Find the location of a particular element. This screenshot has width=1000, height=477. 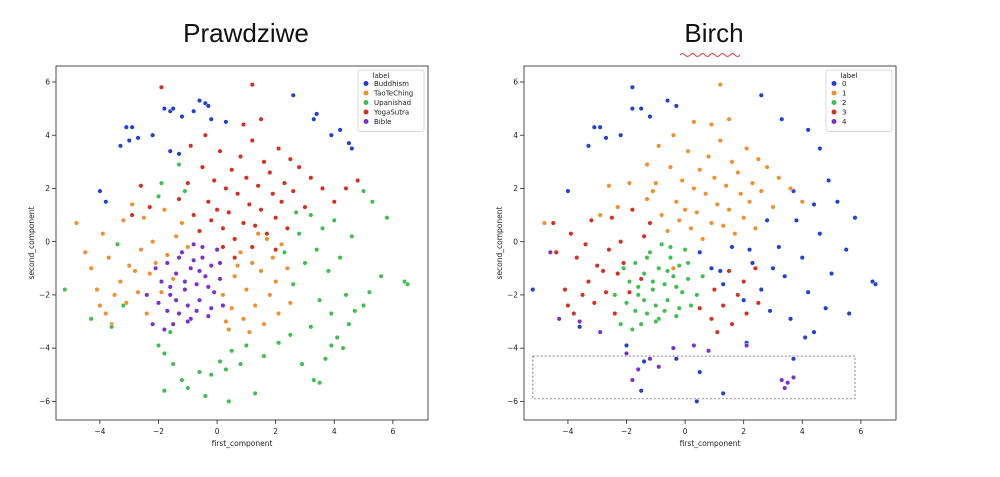

legend-label: Bible is located at coordinates (382, 122).